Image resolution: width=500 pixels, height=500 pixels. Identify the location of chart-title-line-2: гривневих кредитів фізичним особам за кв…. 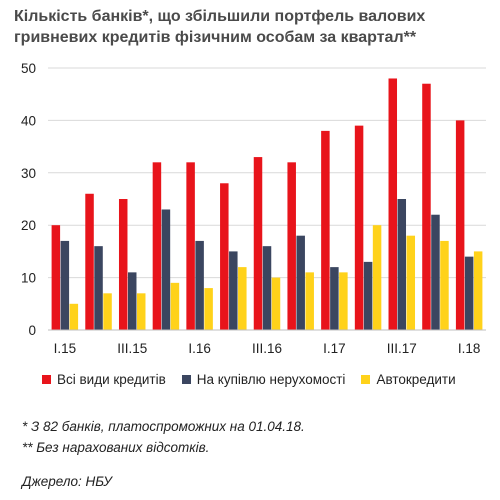
(215, 37).